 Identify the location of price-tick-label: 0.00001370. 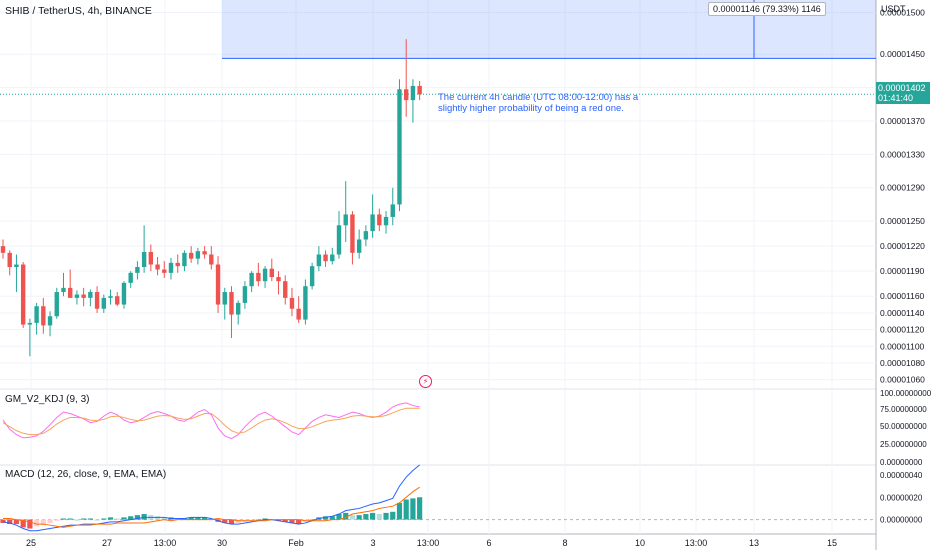
(902, 121).